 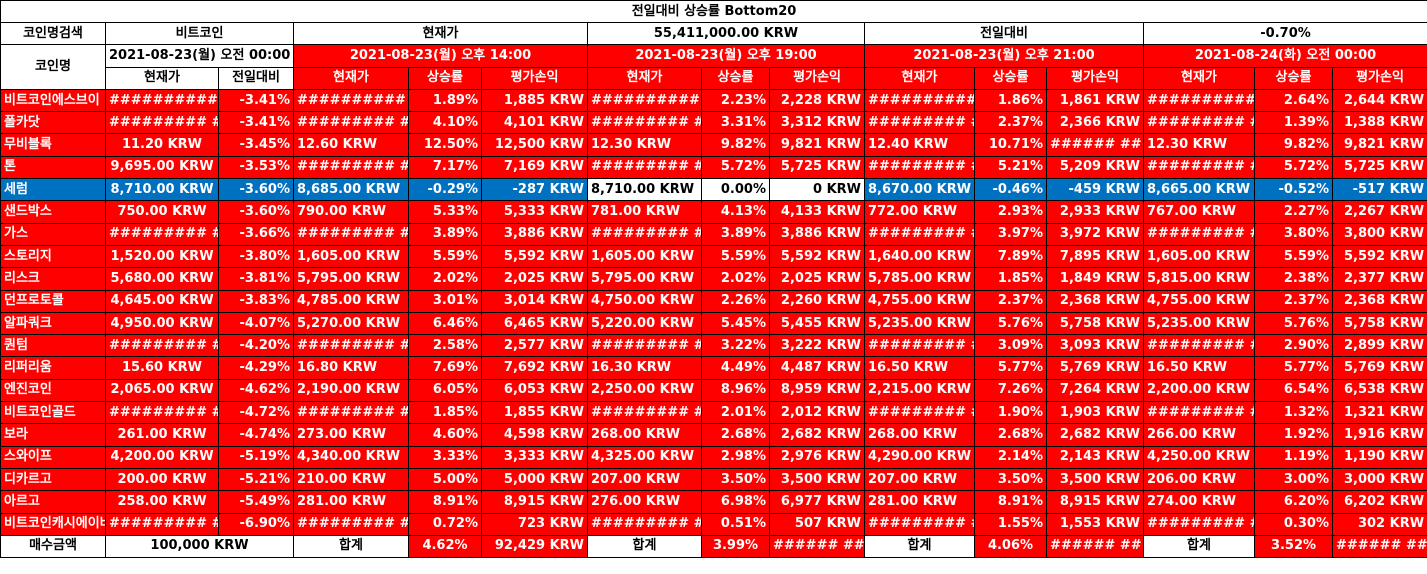 I want to click on column-header: 평가손익, so click(x=817, y=78).